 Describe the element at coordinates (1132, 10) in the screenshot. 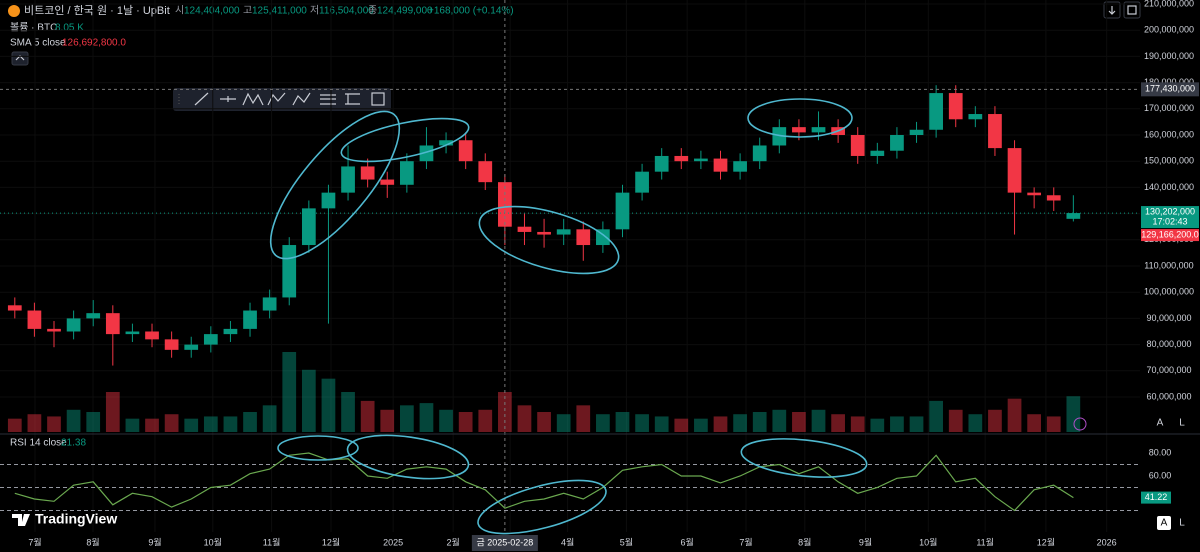

I see `maximize-icon` at that location.